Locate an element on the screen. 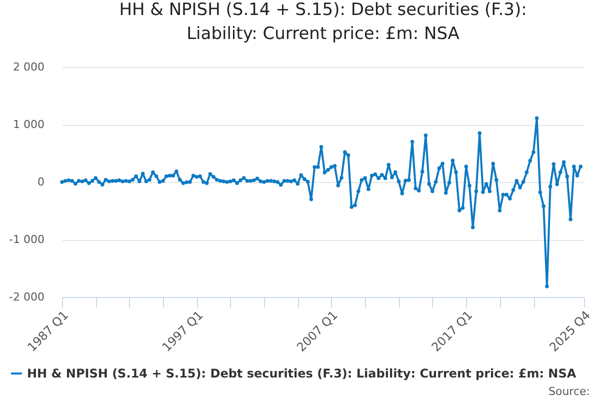  y-tick-label: -2 000 is located at coordinates (26, 297).